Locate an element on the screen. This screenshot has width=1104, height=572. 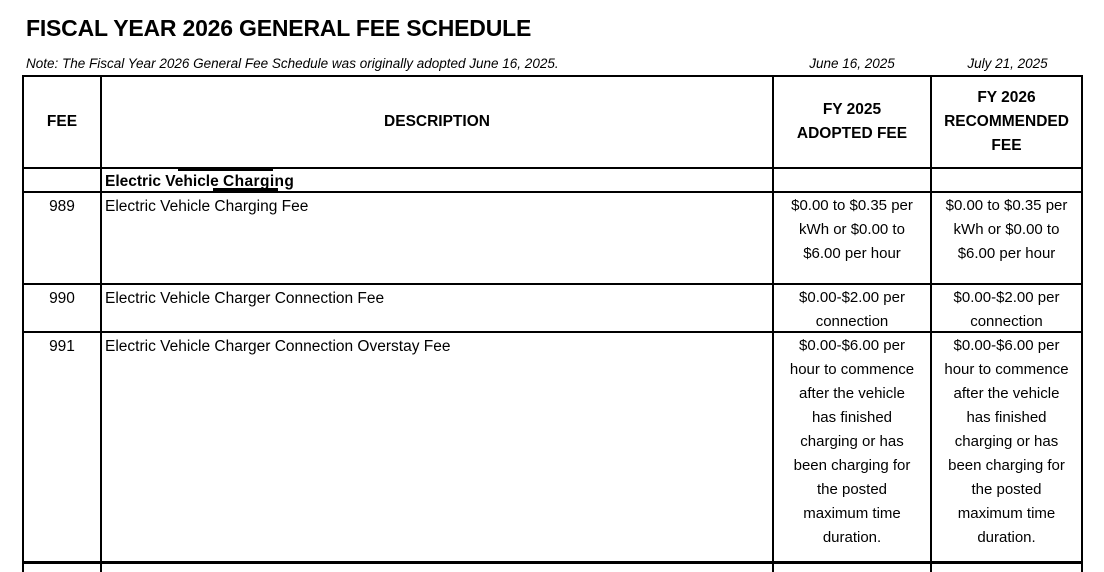
section-title-electric-vehicle-charging: Electric Vehicle Charging is located at coordinates (438, 181).